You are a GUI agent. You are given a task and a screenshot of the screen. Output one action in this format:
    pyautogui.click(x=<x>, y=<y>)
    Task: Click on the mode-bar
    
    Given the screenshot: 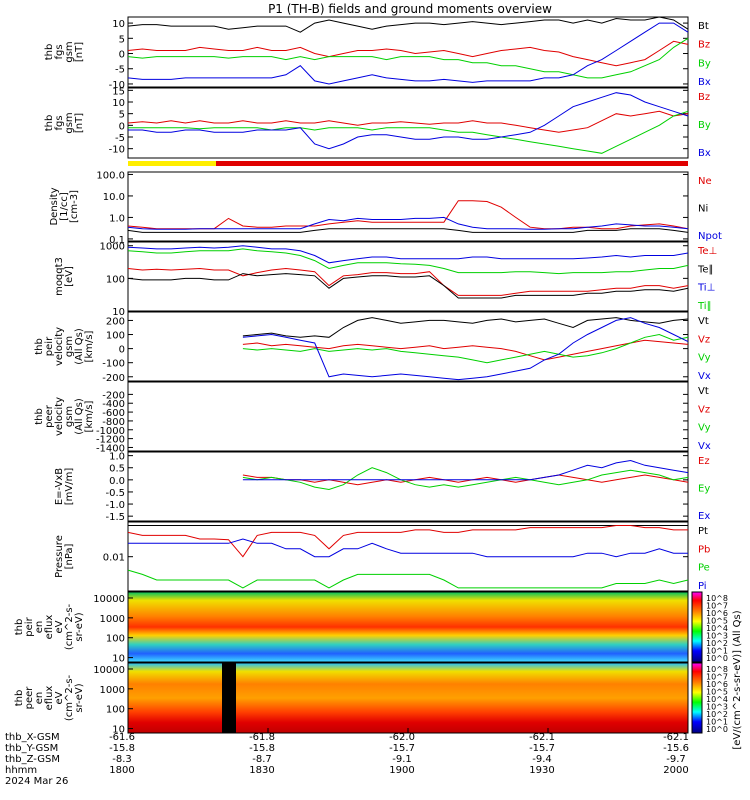 What is the action you would take?
    pyautogui.click(x=408, y=163)
    